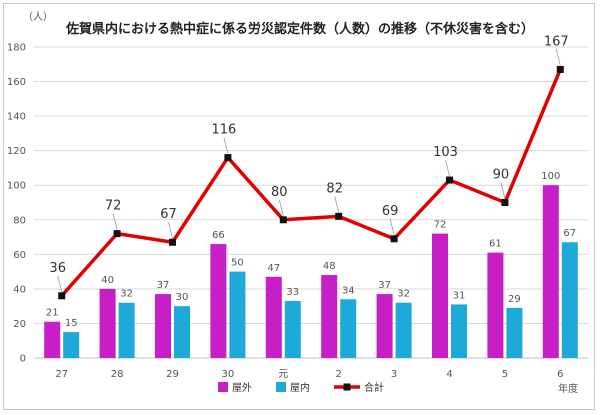  I want to click on total-value-label: 67, so click(168, 214).